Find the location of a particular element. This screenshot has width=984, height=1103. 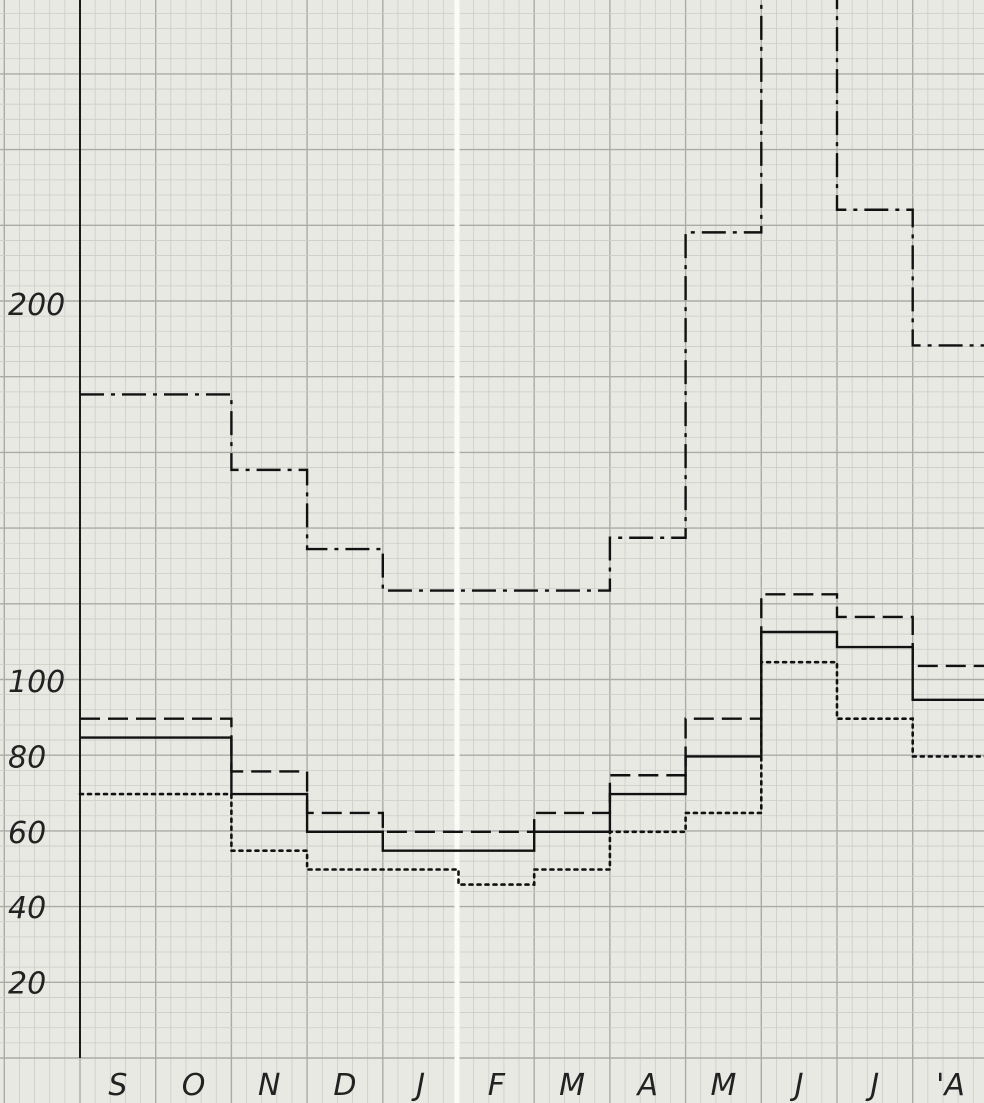

y-tick-label: 100 is located at coordinates (36, 682).